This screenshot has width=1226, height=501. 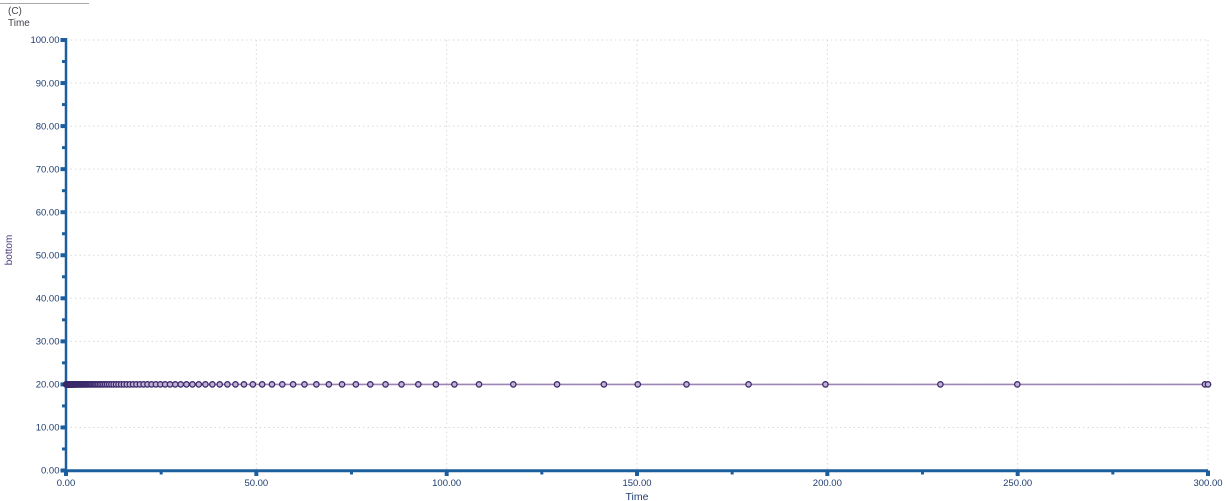 What do you see at coordinates (19, 23) in the screenshot?
I see `legend-series-label: Time` at bounding box center [19, 23].